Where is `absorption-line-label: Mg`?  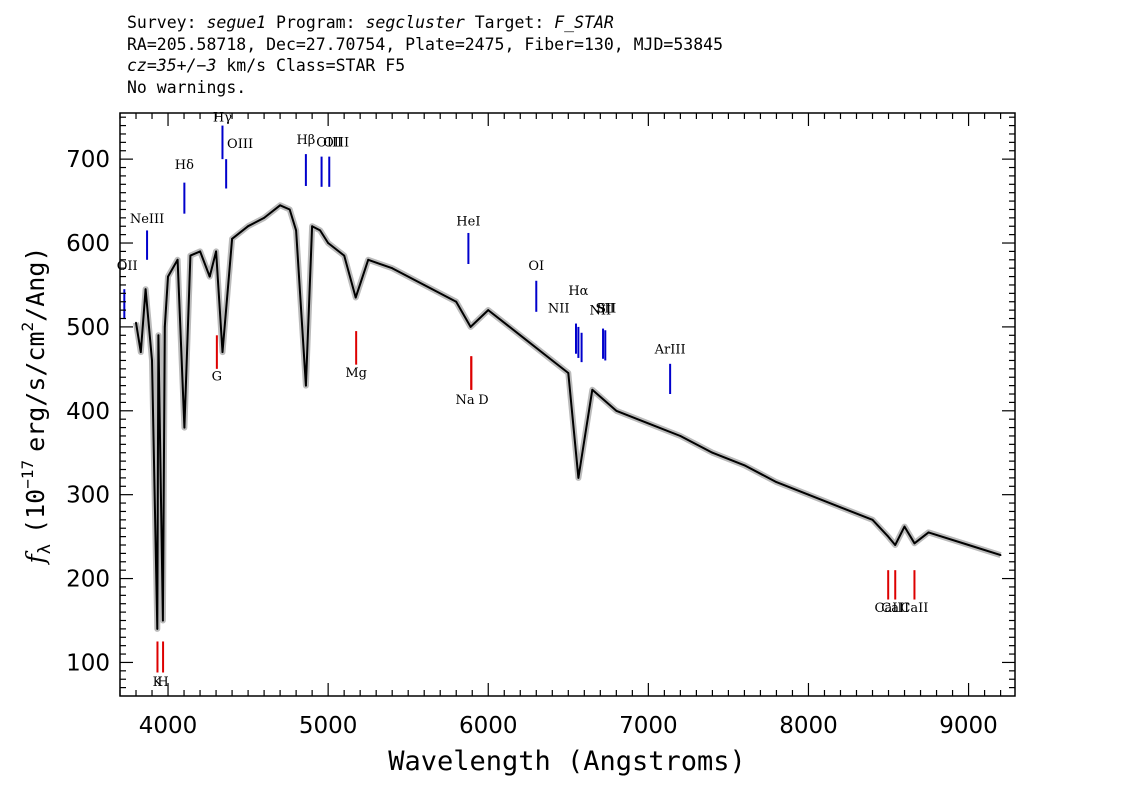
absorption-line-label: Mg is located at coordinates (356, 373).